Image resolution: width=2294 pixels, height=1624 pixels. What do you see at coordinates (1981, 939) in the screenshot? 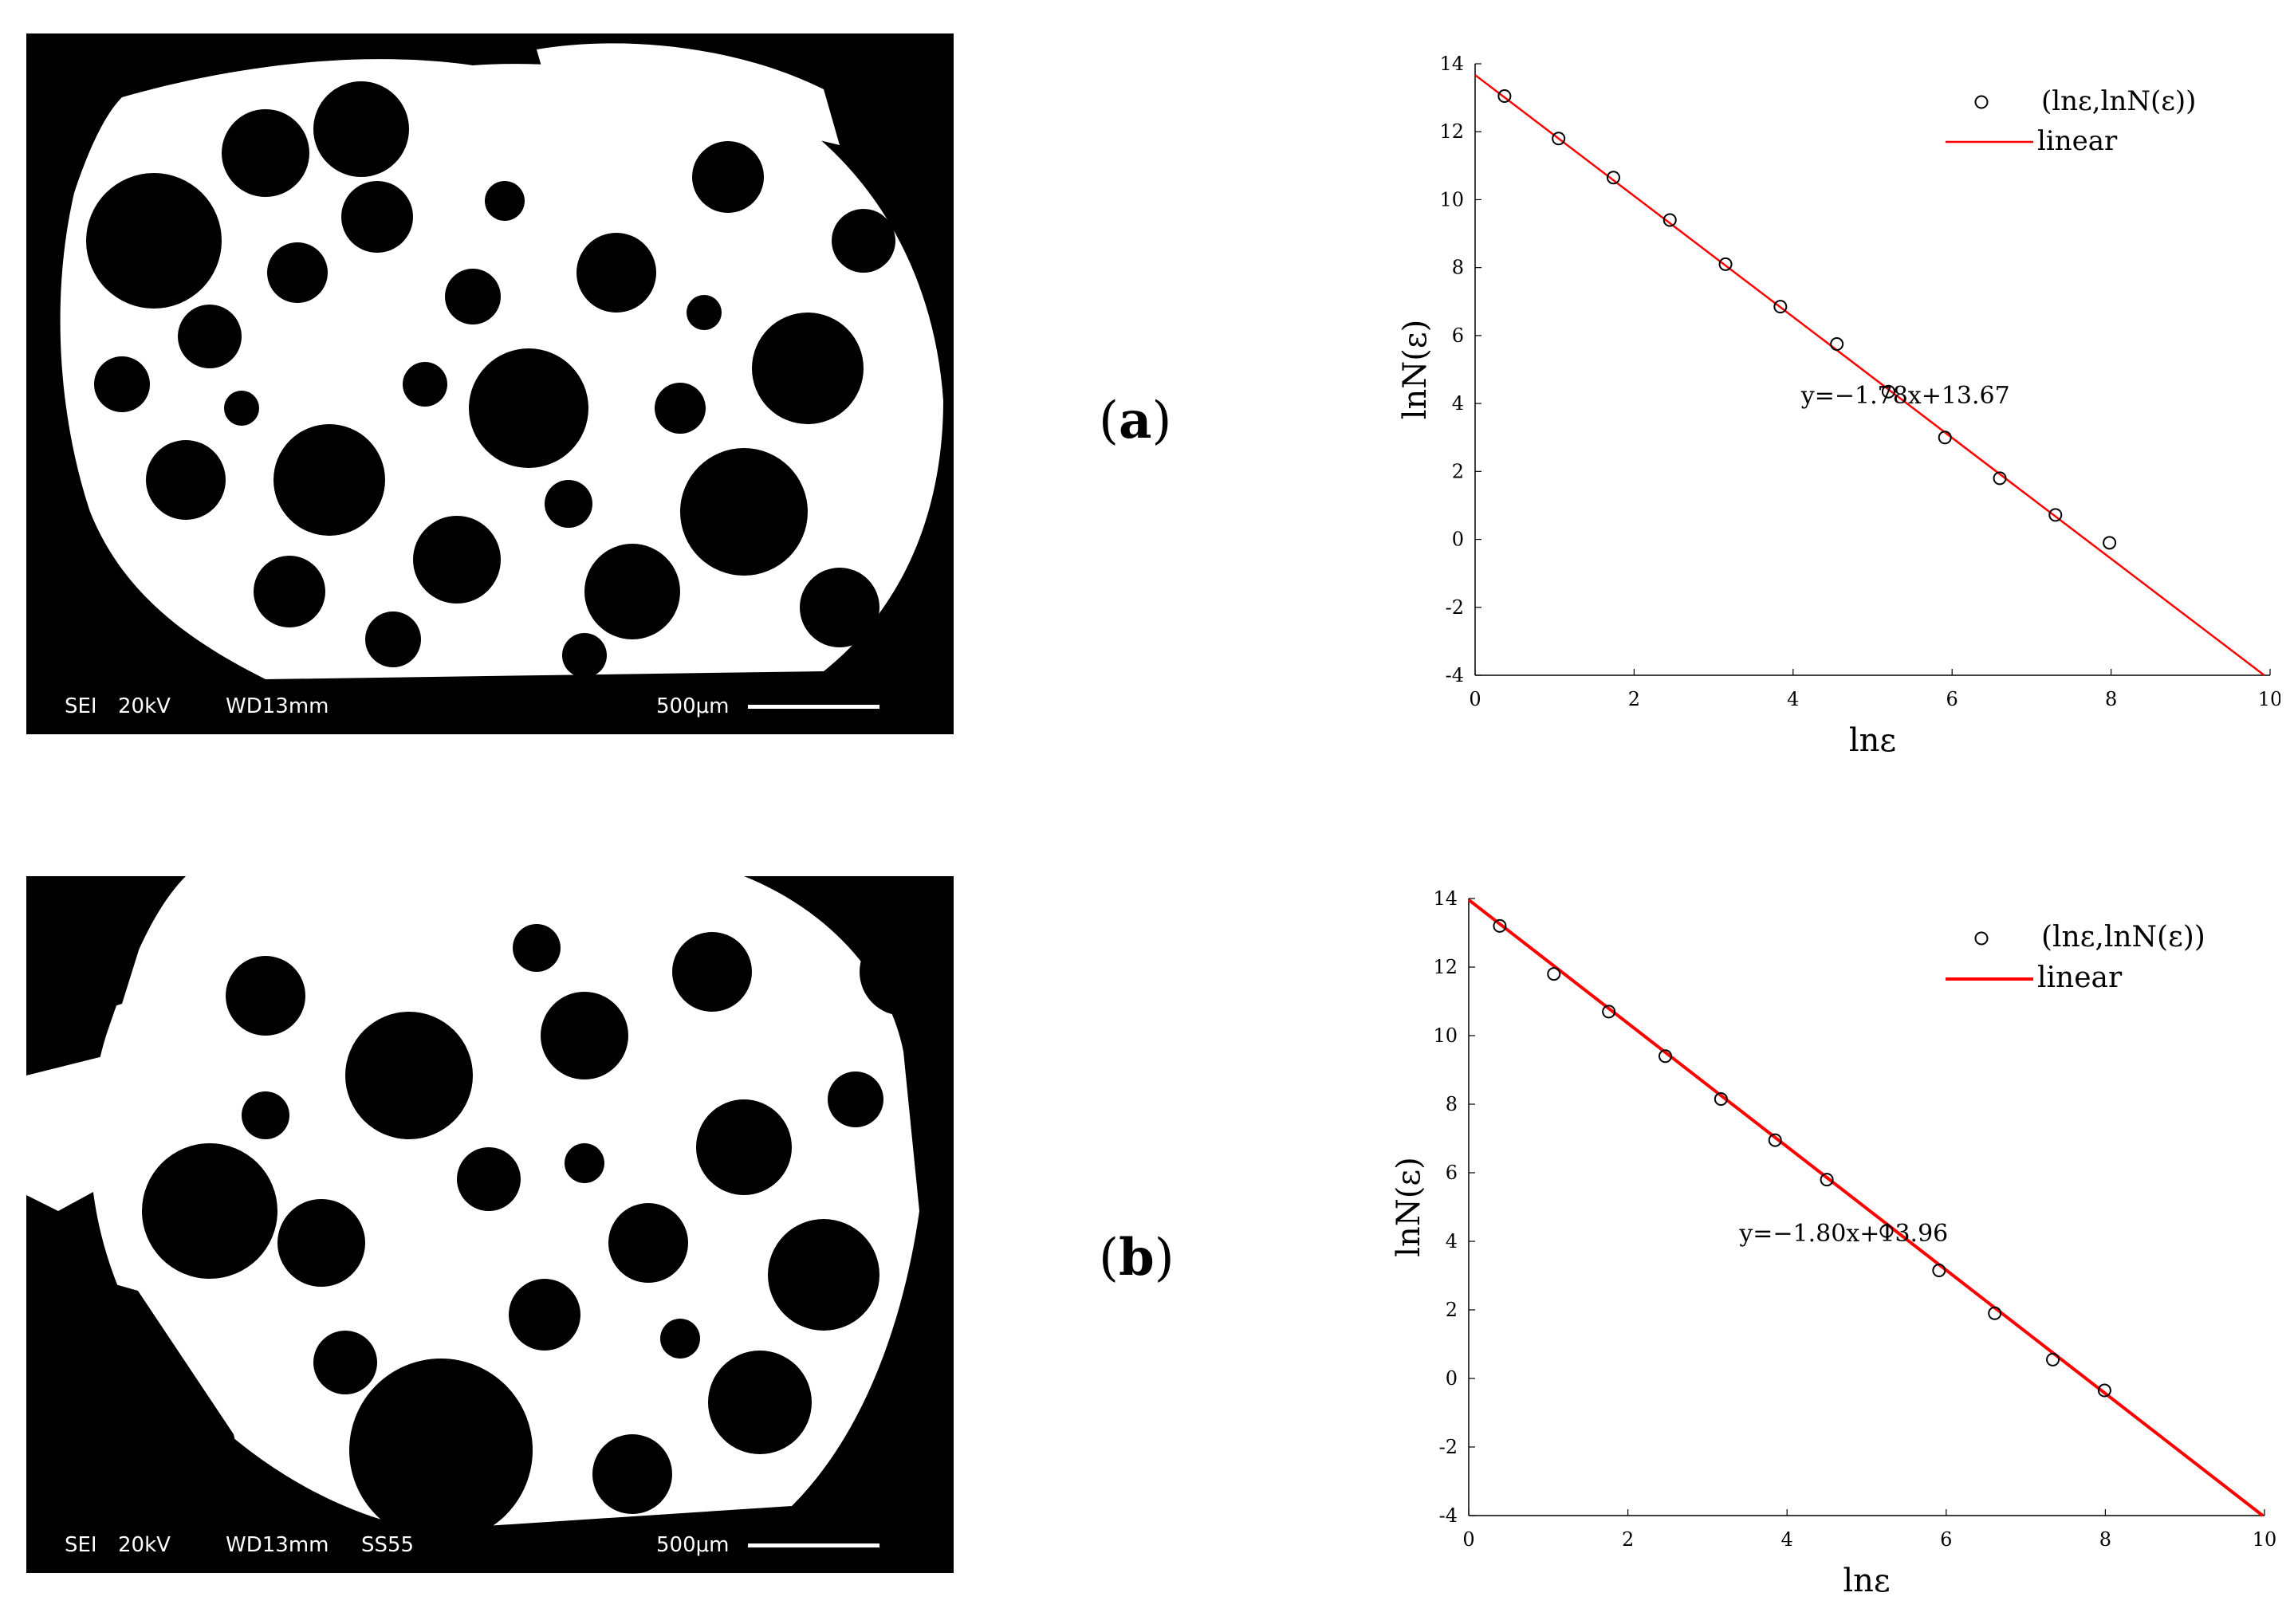
I see `legend-marker-scatter-b` at bounding box center [1981, 939].